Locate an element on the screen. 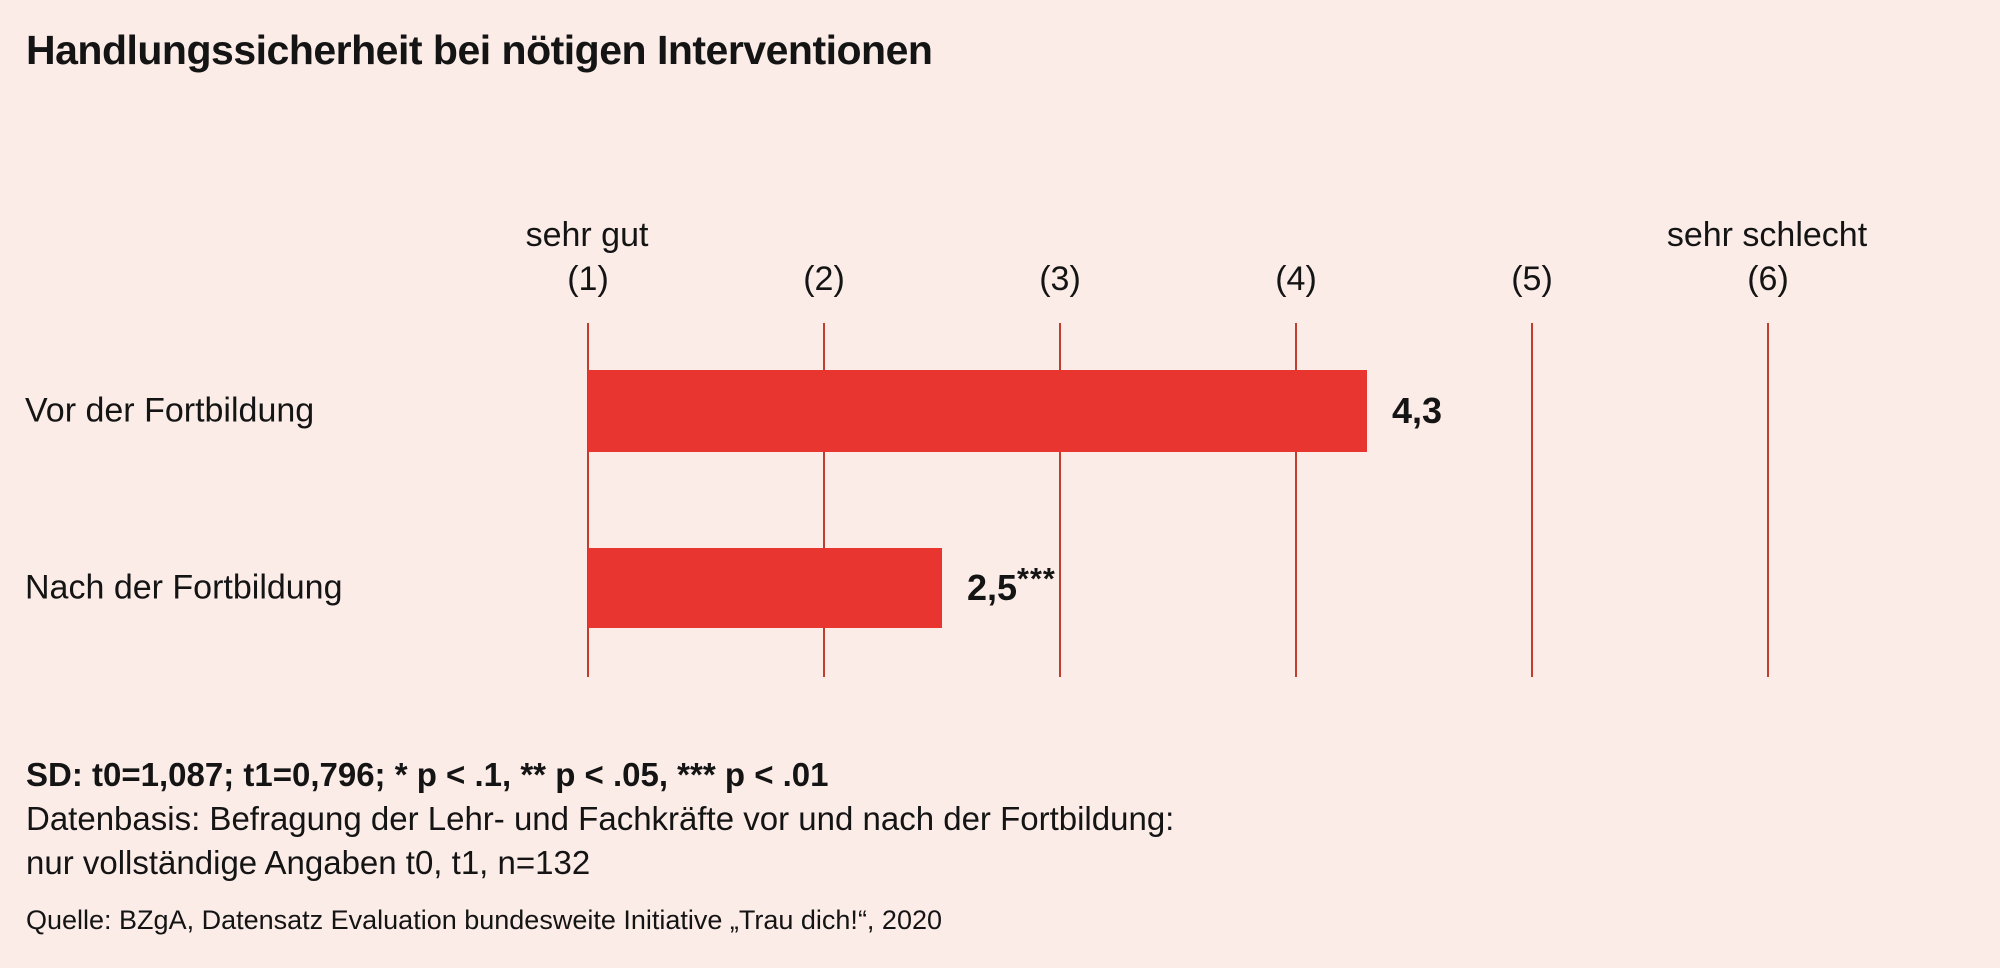 The width and height of the screenshot is (2000, 968). bar-value-number: 2,5 is located at coordinates (992, 587).